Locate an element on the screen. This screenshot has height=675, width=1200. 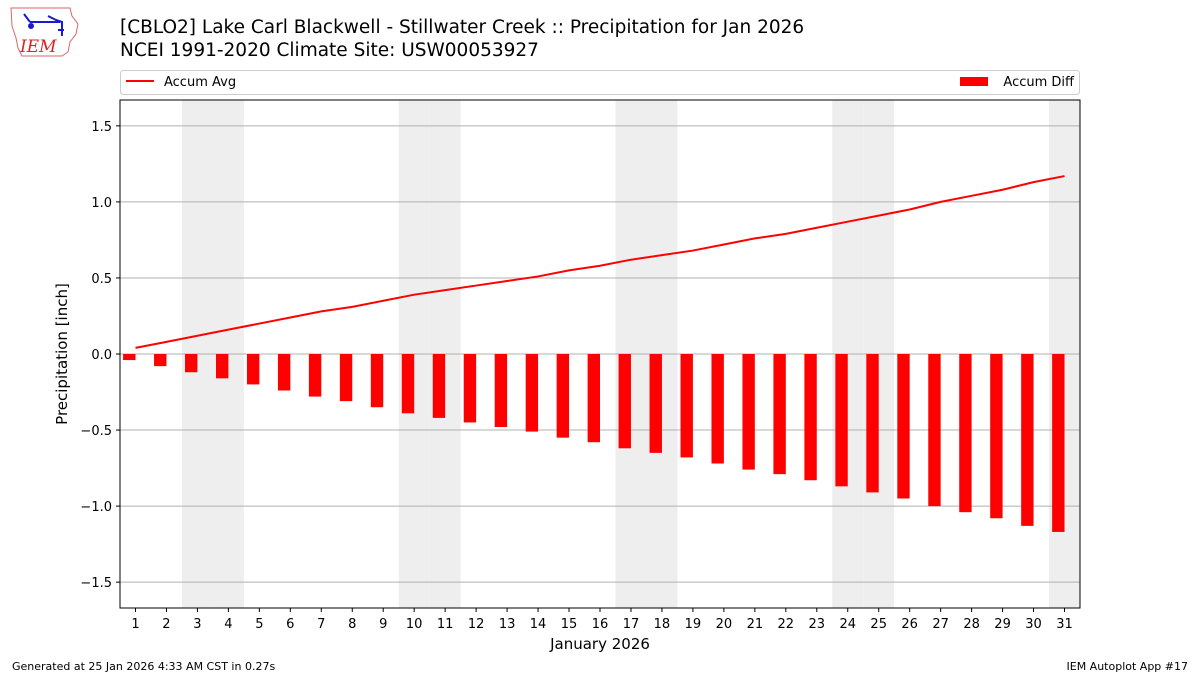
svg-text: IEM is located at coordinates (38, 47).